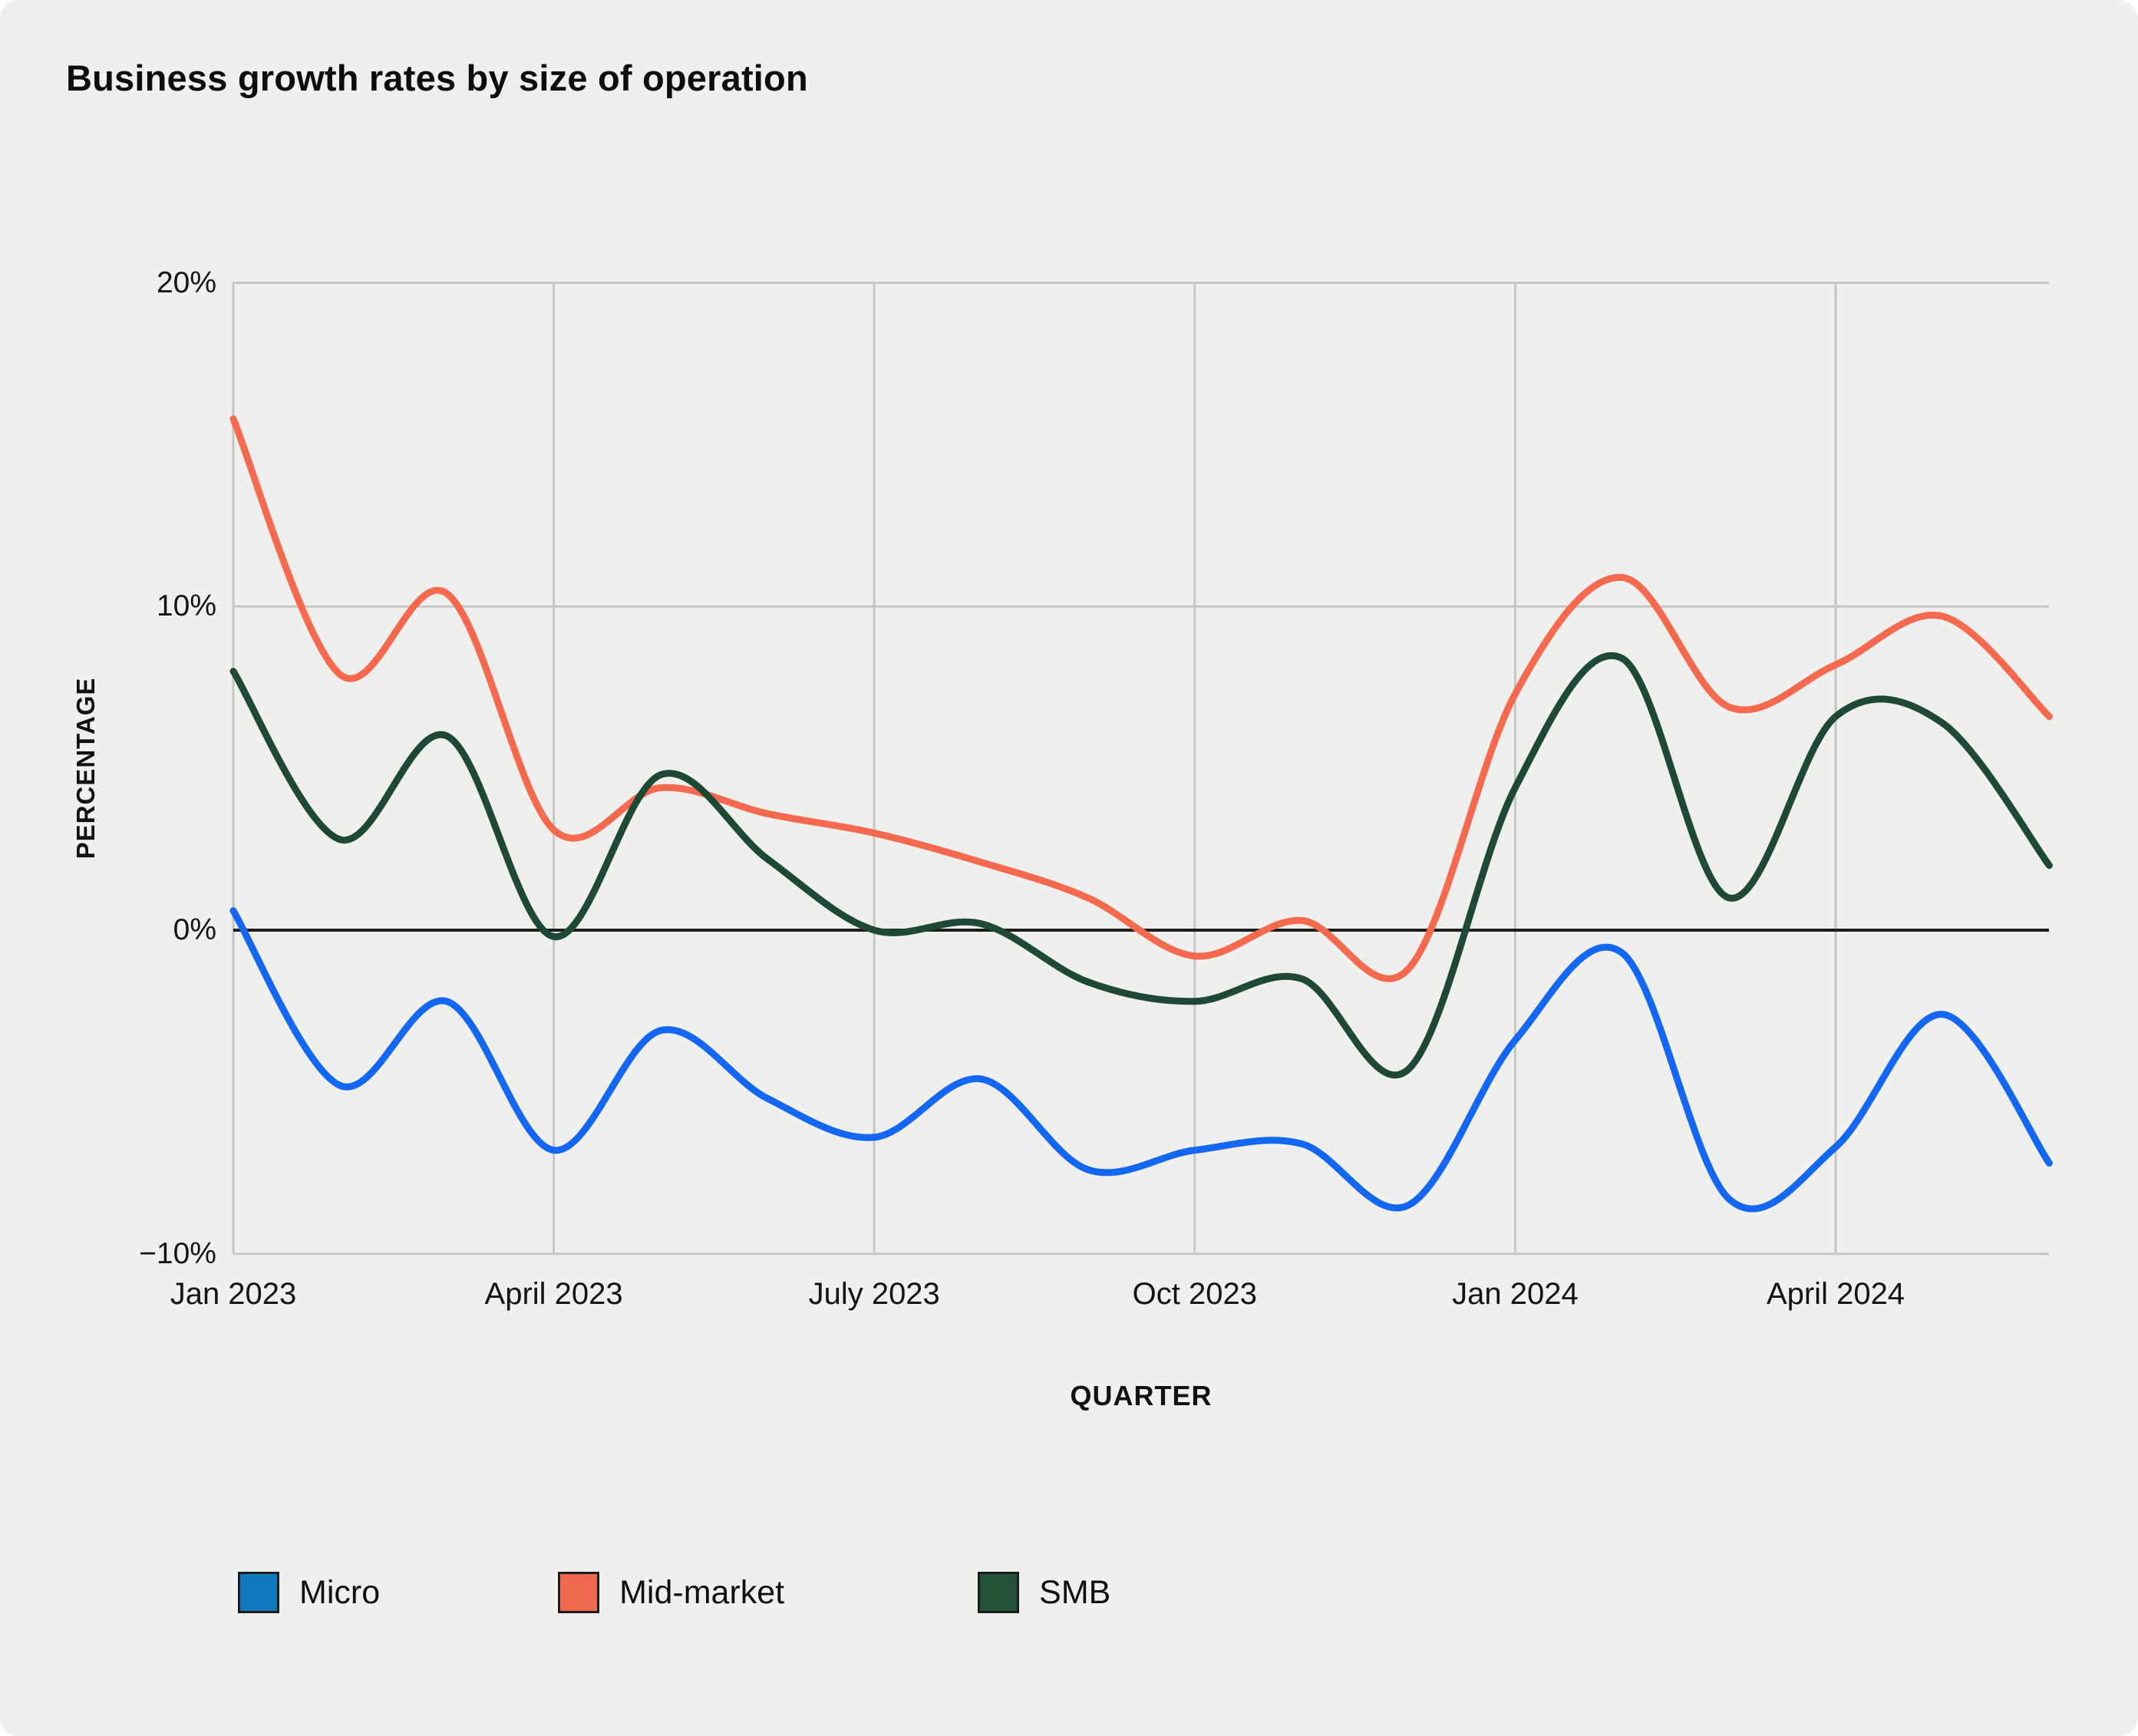 The width and height of the screenshot is (2138, 1736). I want to click on x-tick-label: Oct 2023, so click(1194, 1294).